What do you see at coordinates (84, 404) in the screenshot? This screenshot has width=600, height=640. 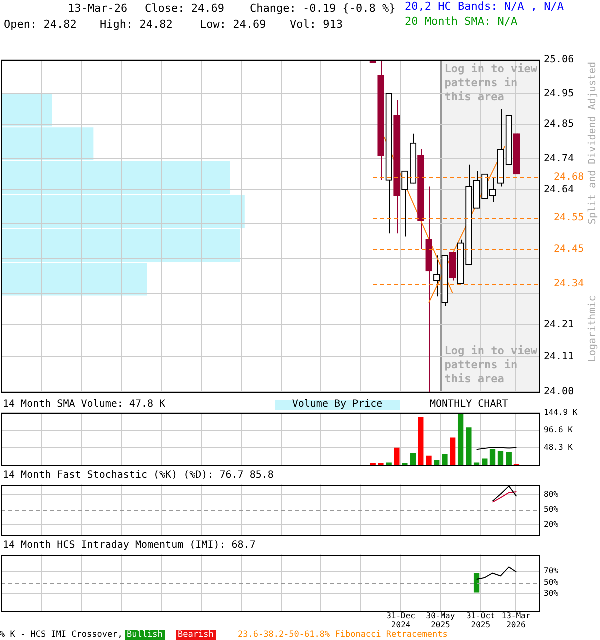 I see `chart-title: 14 Month SMA Volume: 47.8 K` at bounding box center [84, 404].